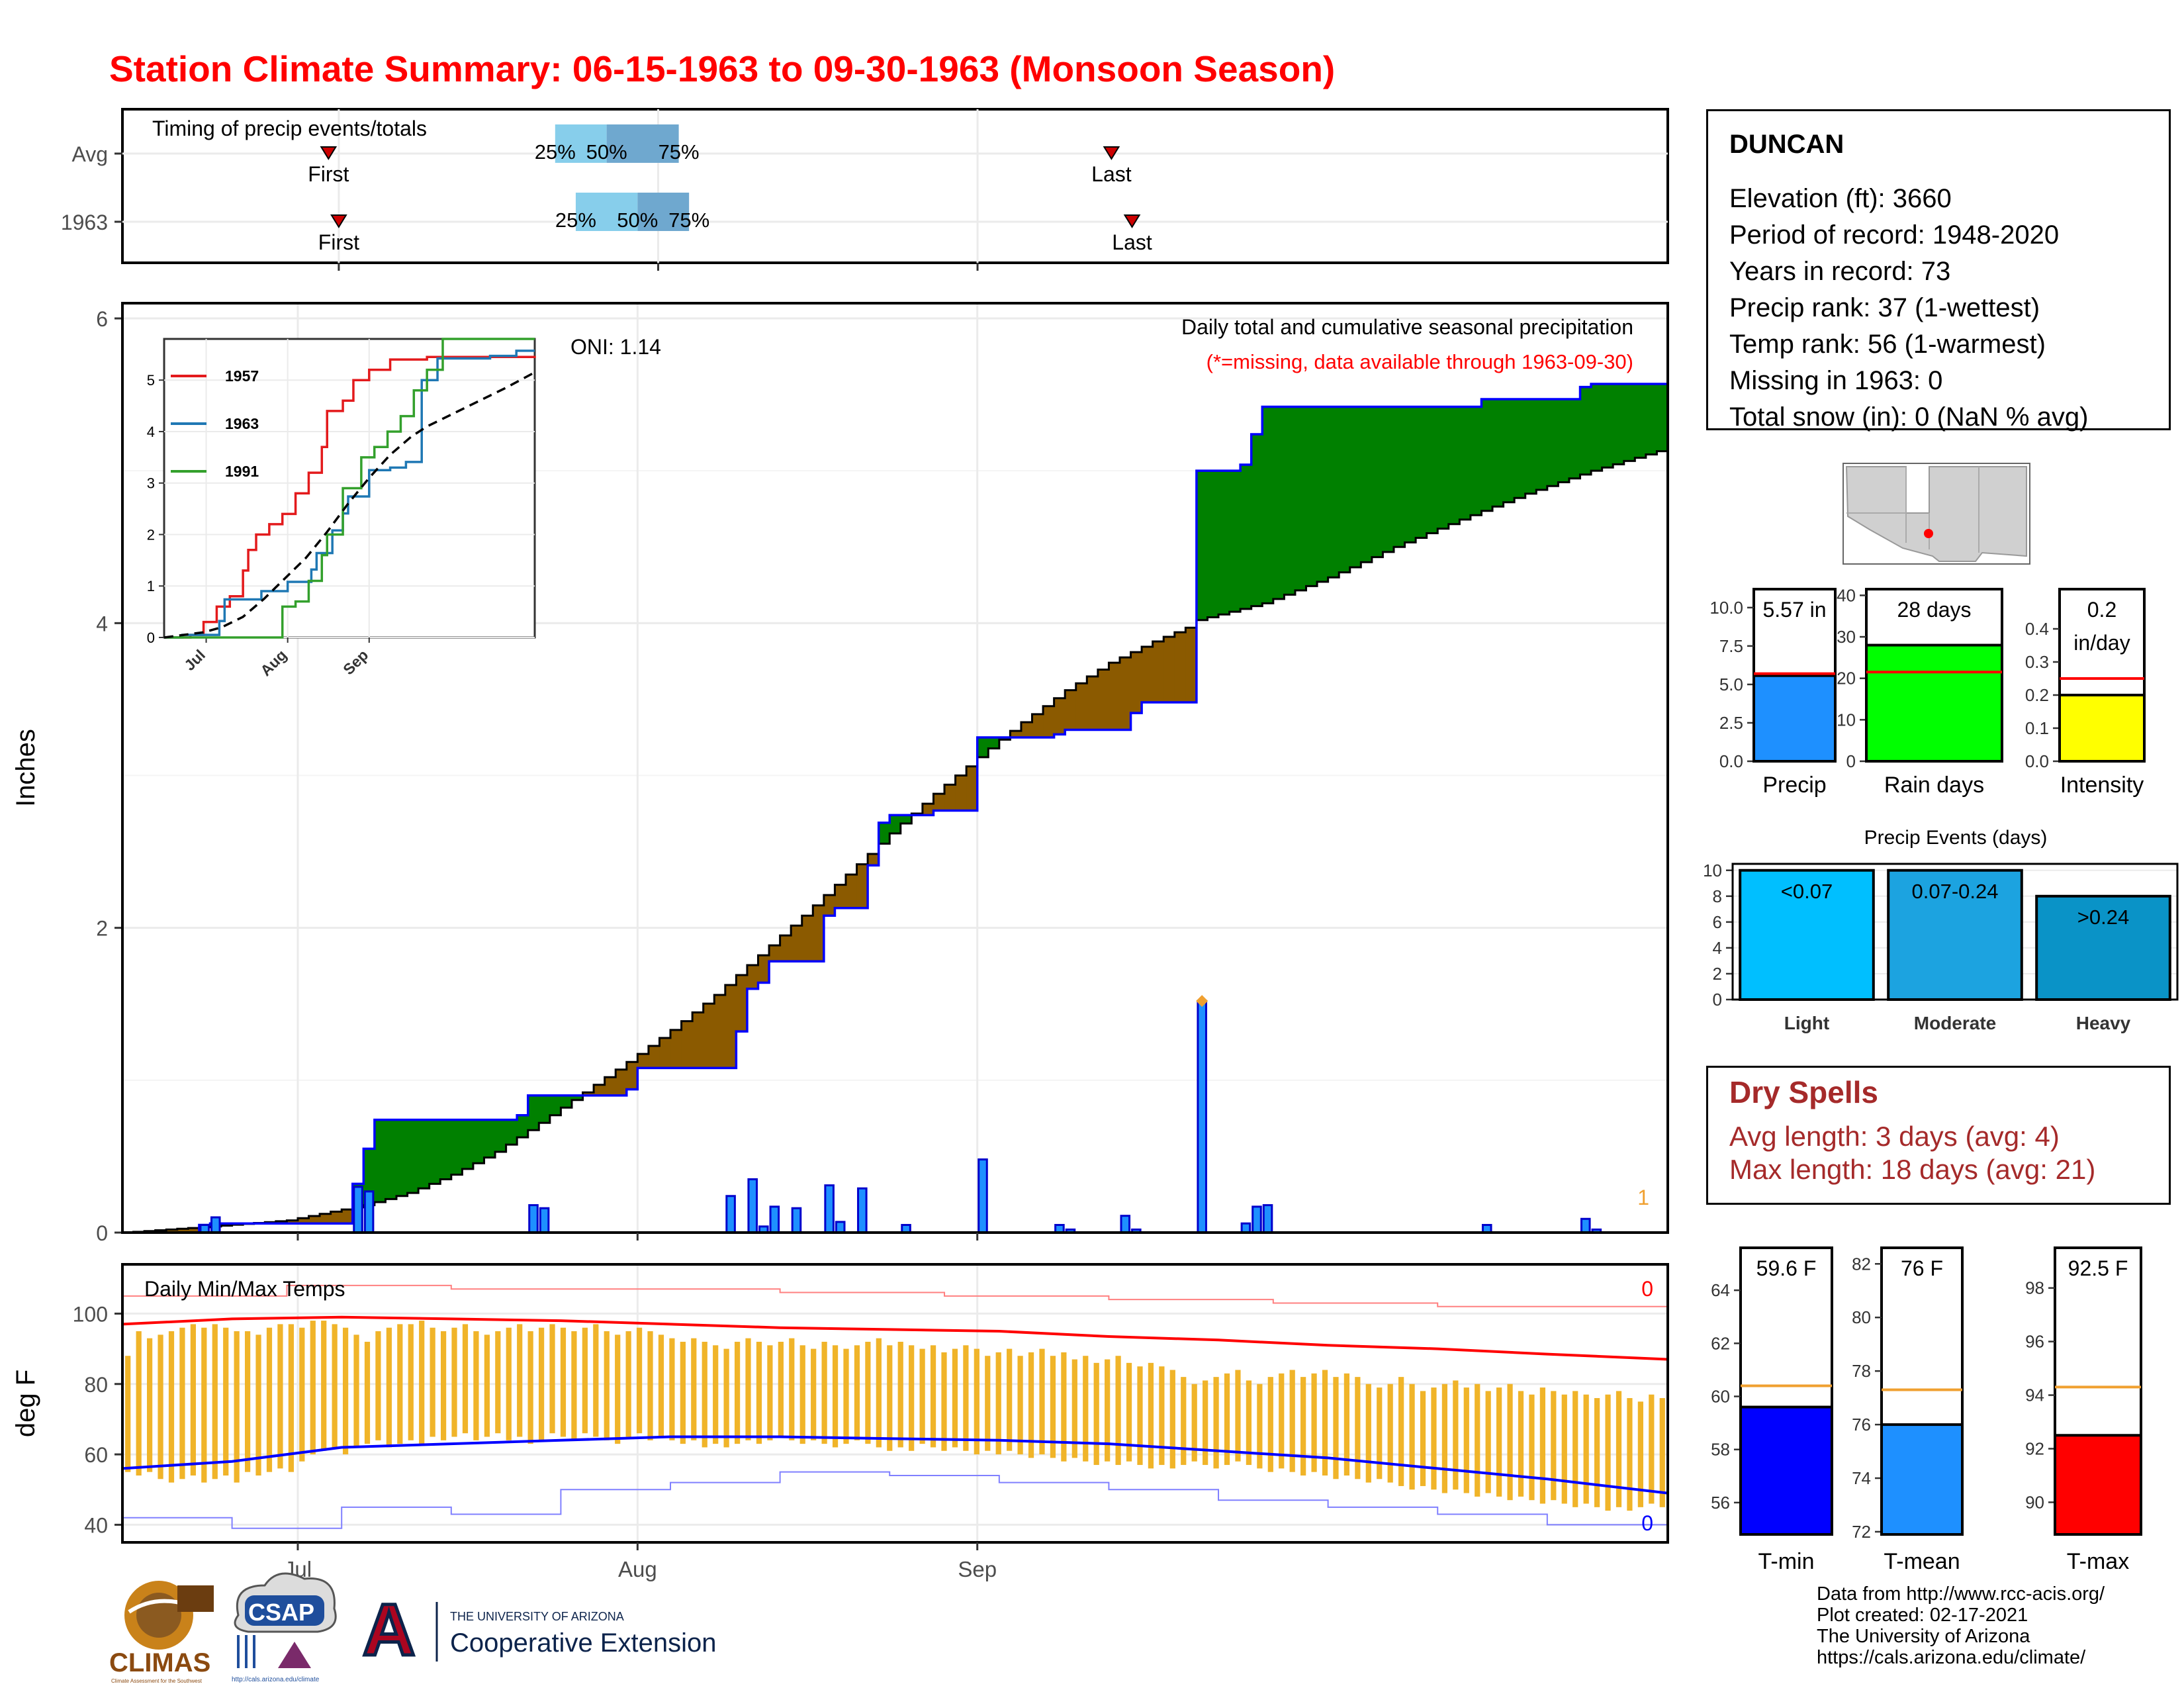 The width and height of the screenshot is (2184, 1688). I want to click on temps-missing-min: 0, so click(1647, 1523).